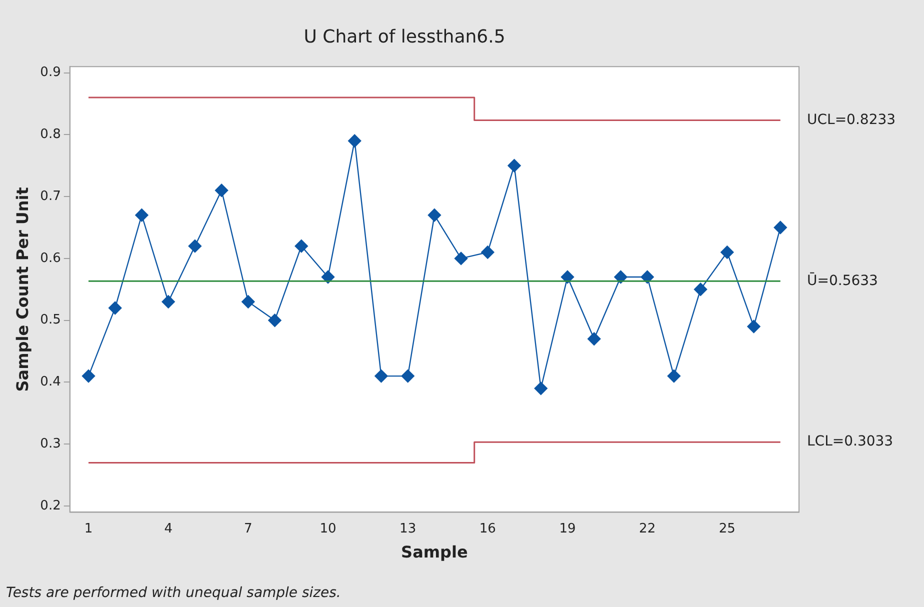  I want to click on y-tick-label: 0.8, so click(50, 134).